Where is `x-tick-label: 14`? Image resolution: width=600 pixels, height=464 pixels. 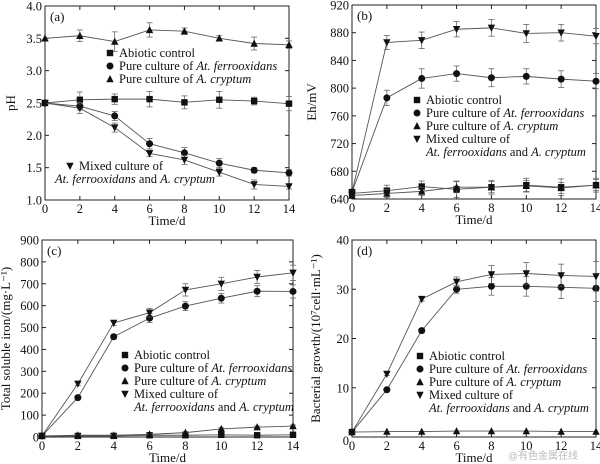
x-tick-label: 14 is located at coordinates (293, 446).